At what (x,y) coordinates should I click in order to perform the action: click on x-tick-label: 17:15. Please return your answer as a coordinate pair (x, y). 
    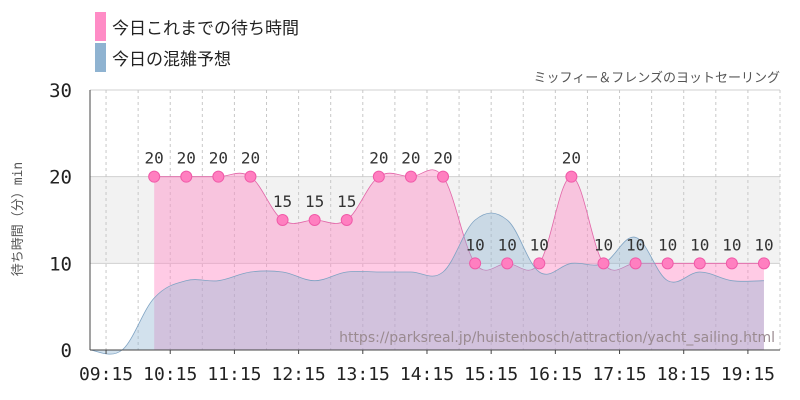
    Looking at the image, I should click on (619, 374).